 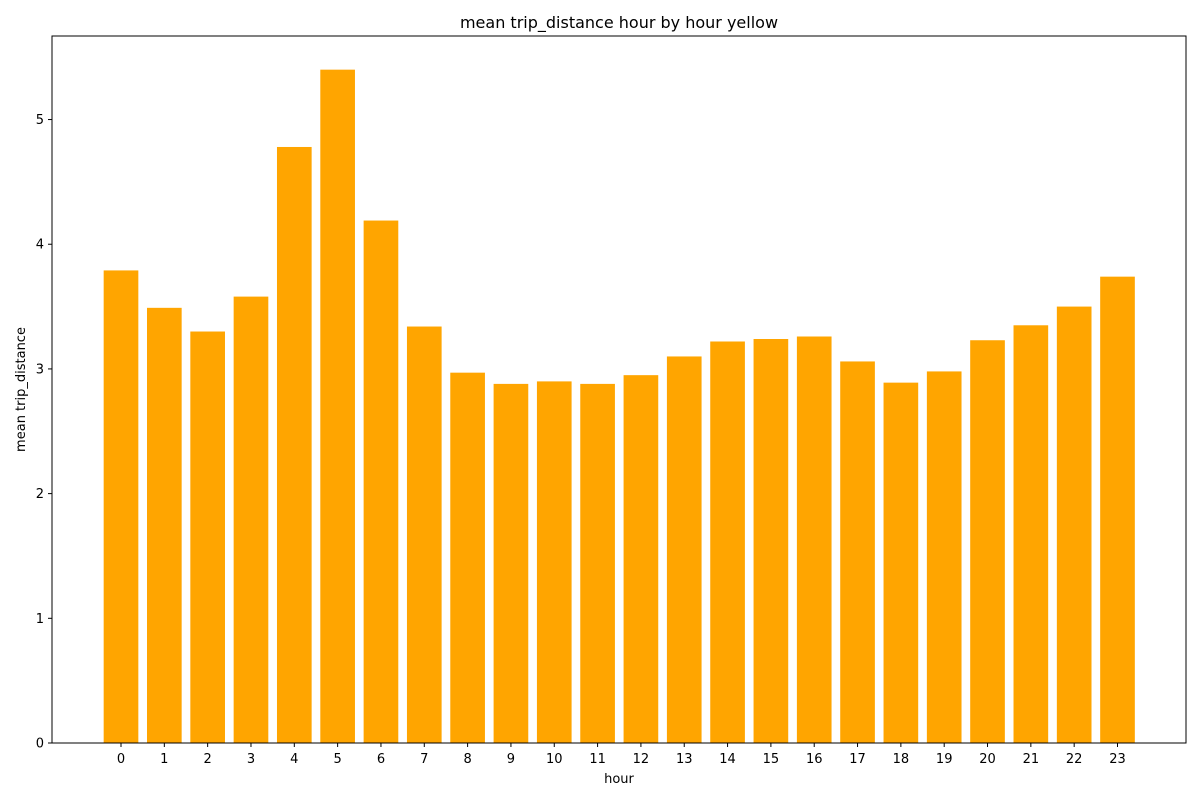 What do you see at coordinates (1074, 759) in the screenshot?
I see `x-tick-label: 22` at bounding box center [1074, 759].